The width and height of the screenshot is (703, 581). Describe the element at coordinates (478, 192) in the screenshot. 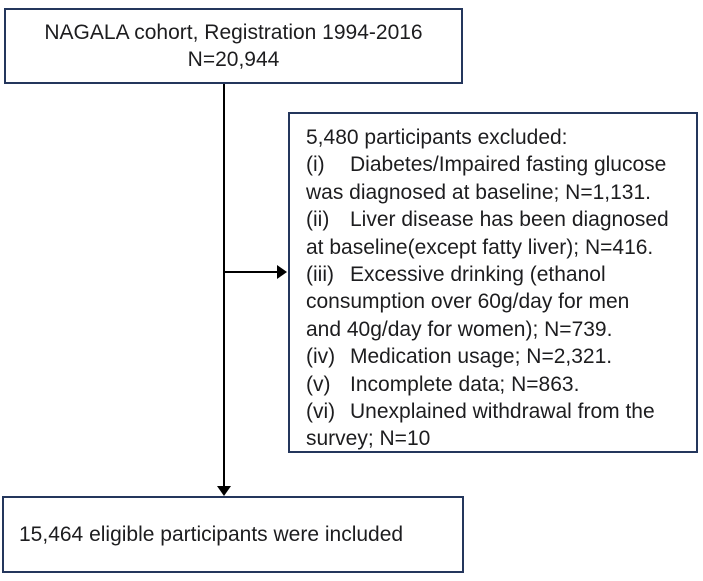

I see `exclusion-line: was diagnosed at baseline; N=1,131.` at that location.